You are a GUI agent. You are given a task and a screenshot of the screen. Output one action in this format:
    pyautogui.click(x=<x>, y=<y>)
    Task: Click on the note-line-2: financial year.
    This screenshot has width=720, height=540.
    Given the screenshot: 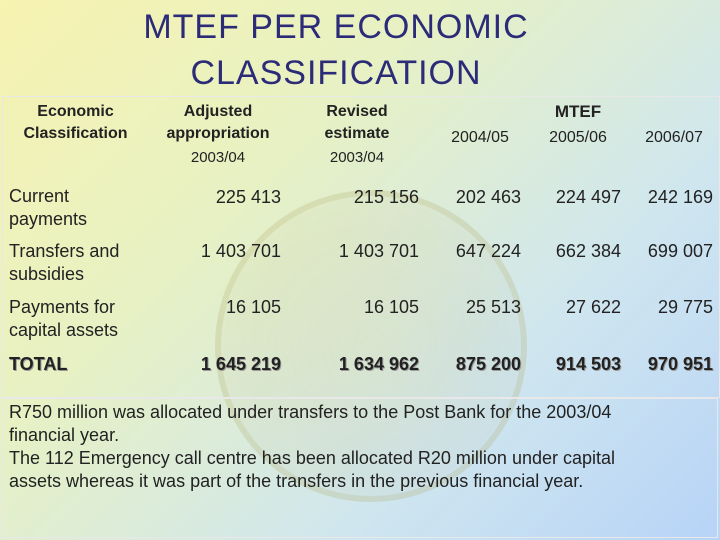 What is the action you would take?
    pyautogui.click(x=64, y=435)
    